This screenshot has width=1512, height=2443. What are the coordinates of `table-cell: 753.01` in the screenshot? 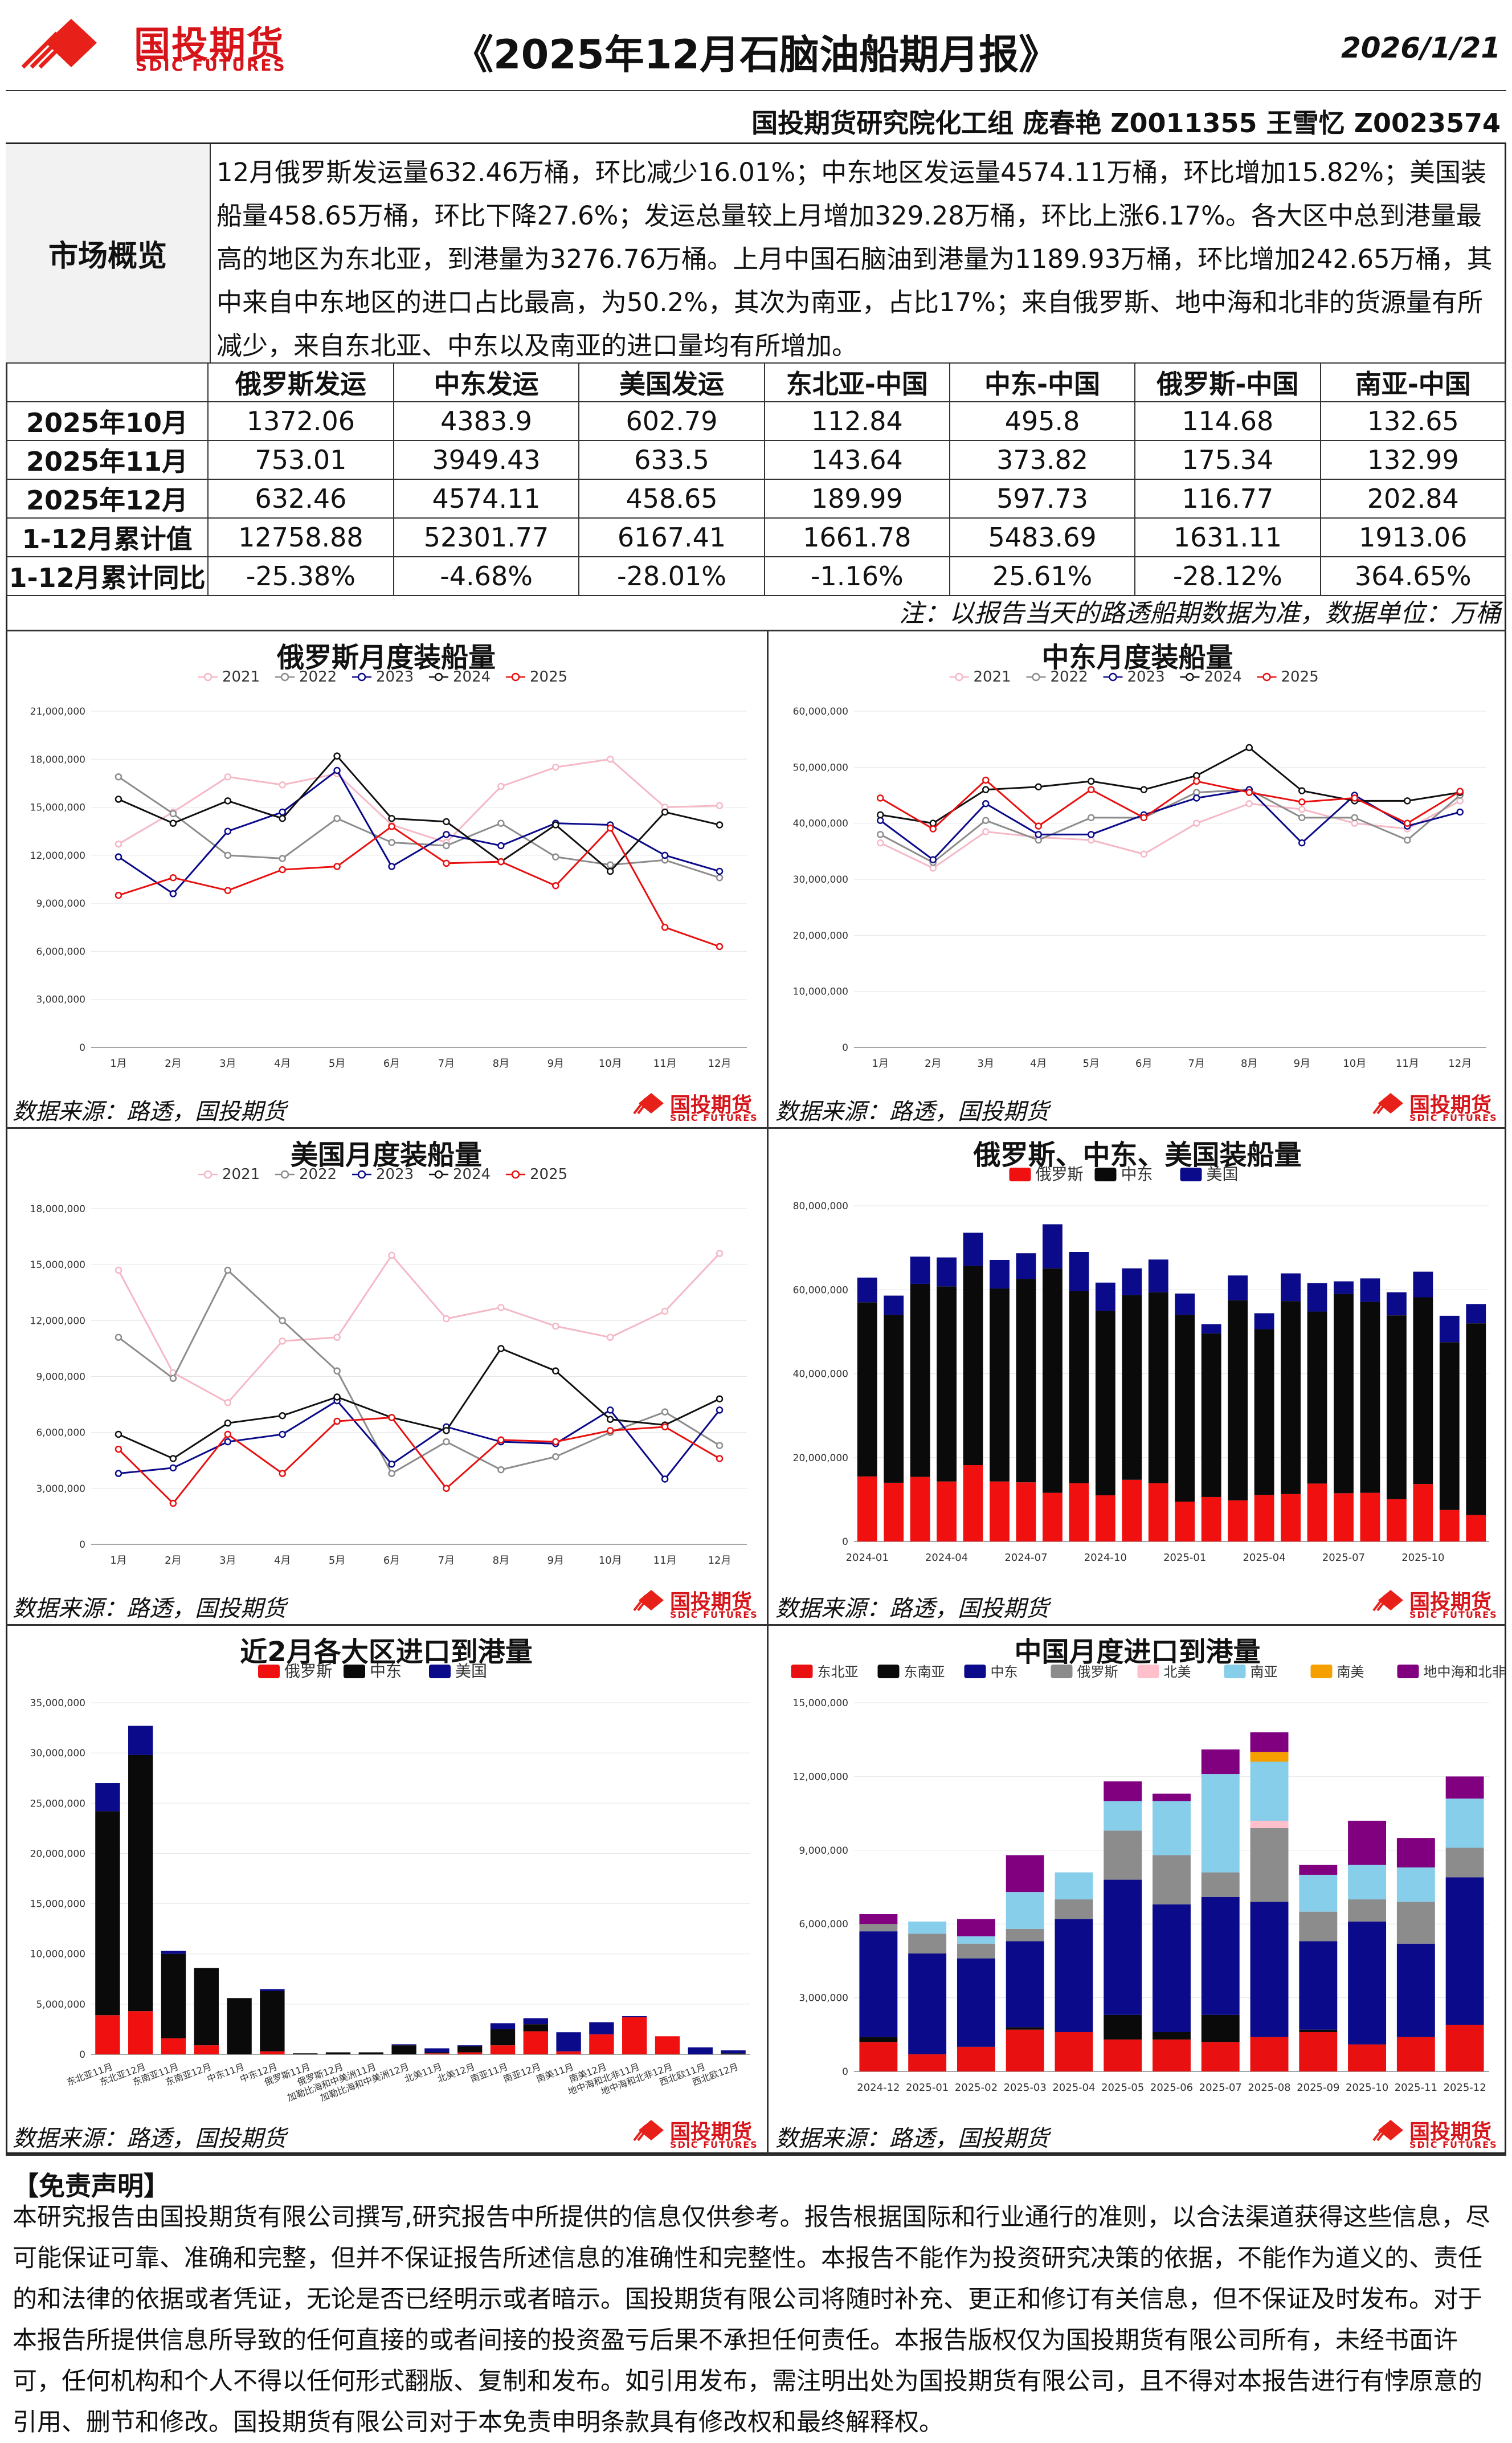 It's located at (301, 460).